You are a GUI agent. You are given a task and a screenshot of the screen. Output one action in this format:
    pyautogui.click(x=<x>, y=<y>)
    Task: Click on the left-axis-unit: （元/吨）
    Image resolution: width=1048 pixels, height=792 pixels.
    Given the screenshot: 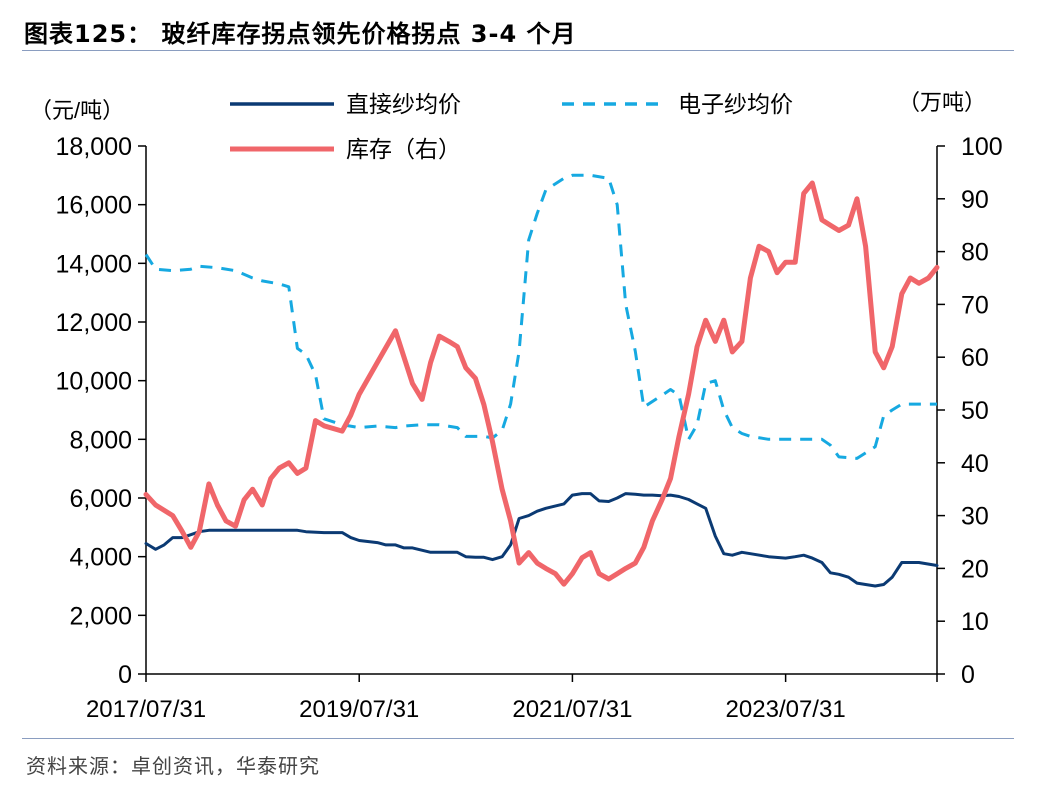 What is the action you would take?
    pyautogui.click(x=77, y=110)
    